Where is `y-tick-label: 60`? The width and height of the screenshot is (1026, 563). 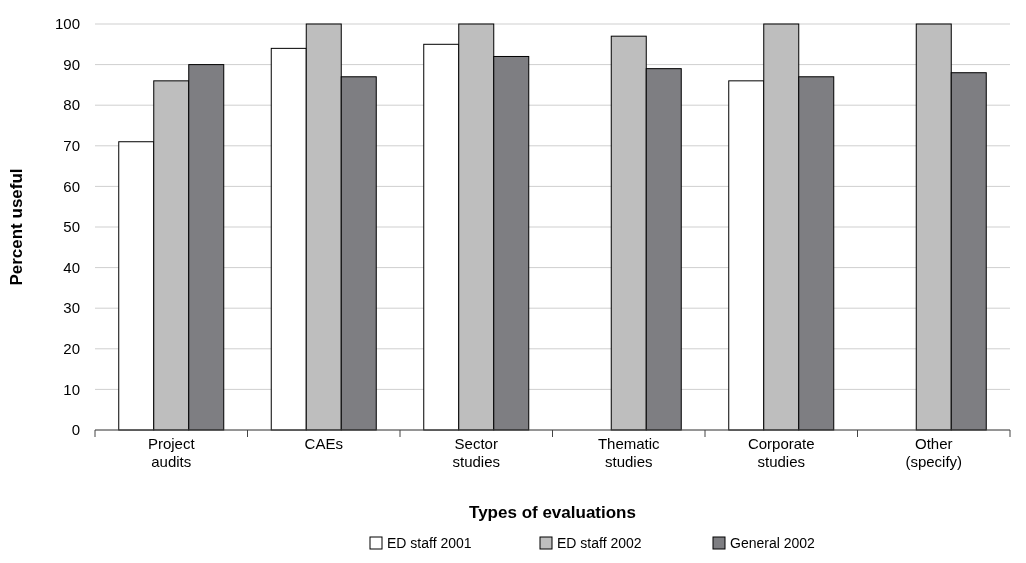 y-tick-label: 60 is located at coordinates (71, 186).